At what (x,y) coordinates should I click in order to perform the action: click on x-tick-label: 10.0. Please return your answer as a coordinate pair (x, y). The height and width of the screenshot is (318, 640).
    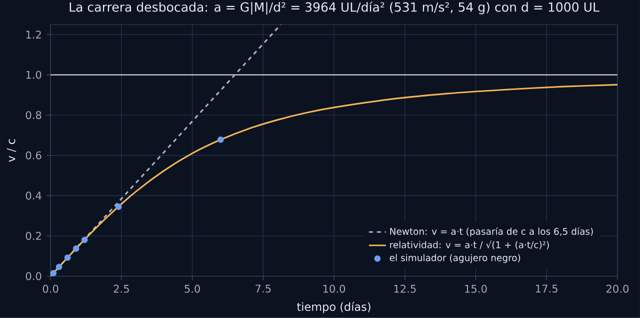
    Looking at the image, I should click on (334, 288).